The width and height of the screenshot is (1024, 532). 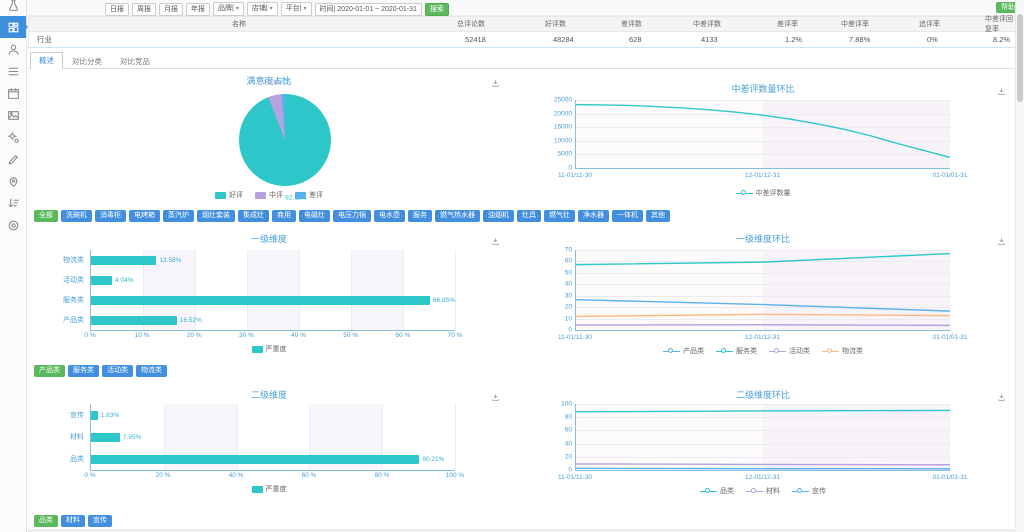 I want to click on dimension-chip-服务类: 服务类, so click(x=83, y=370).